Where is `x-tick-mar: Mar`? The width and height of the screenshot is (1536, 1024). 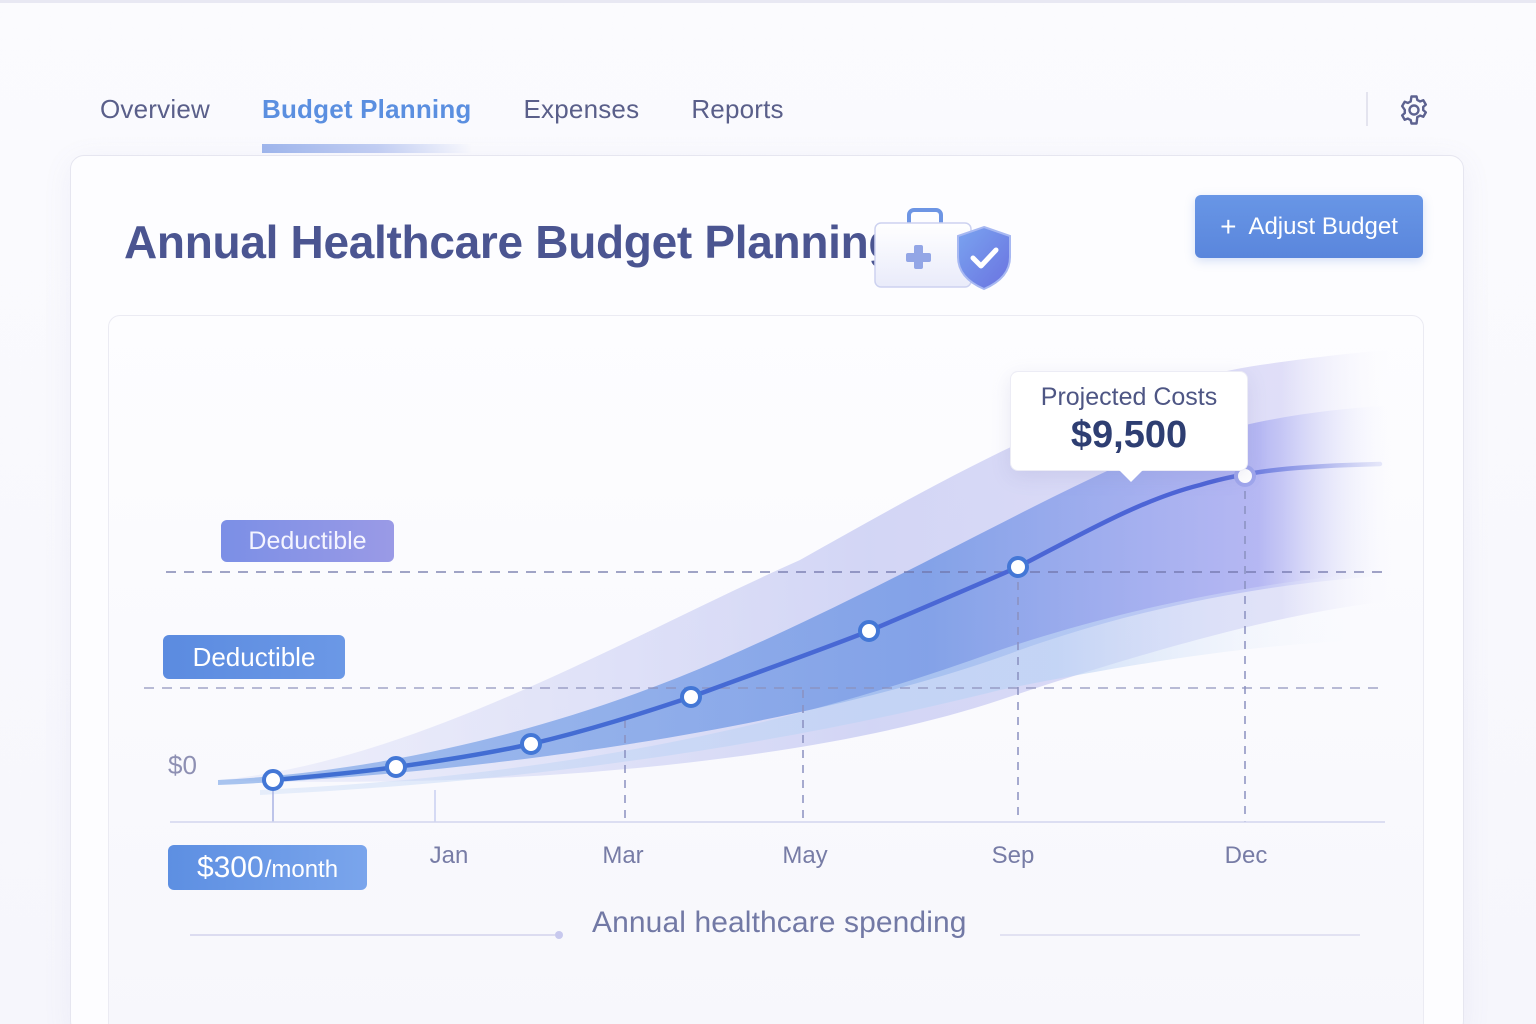 x-tick-mar: Mar is located at coordinates (623, 855).